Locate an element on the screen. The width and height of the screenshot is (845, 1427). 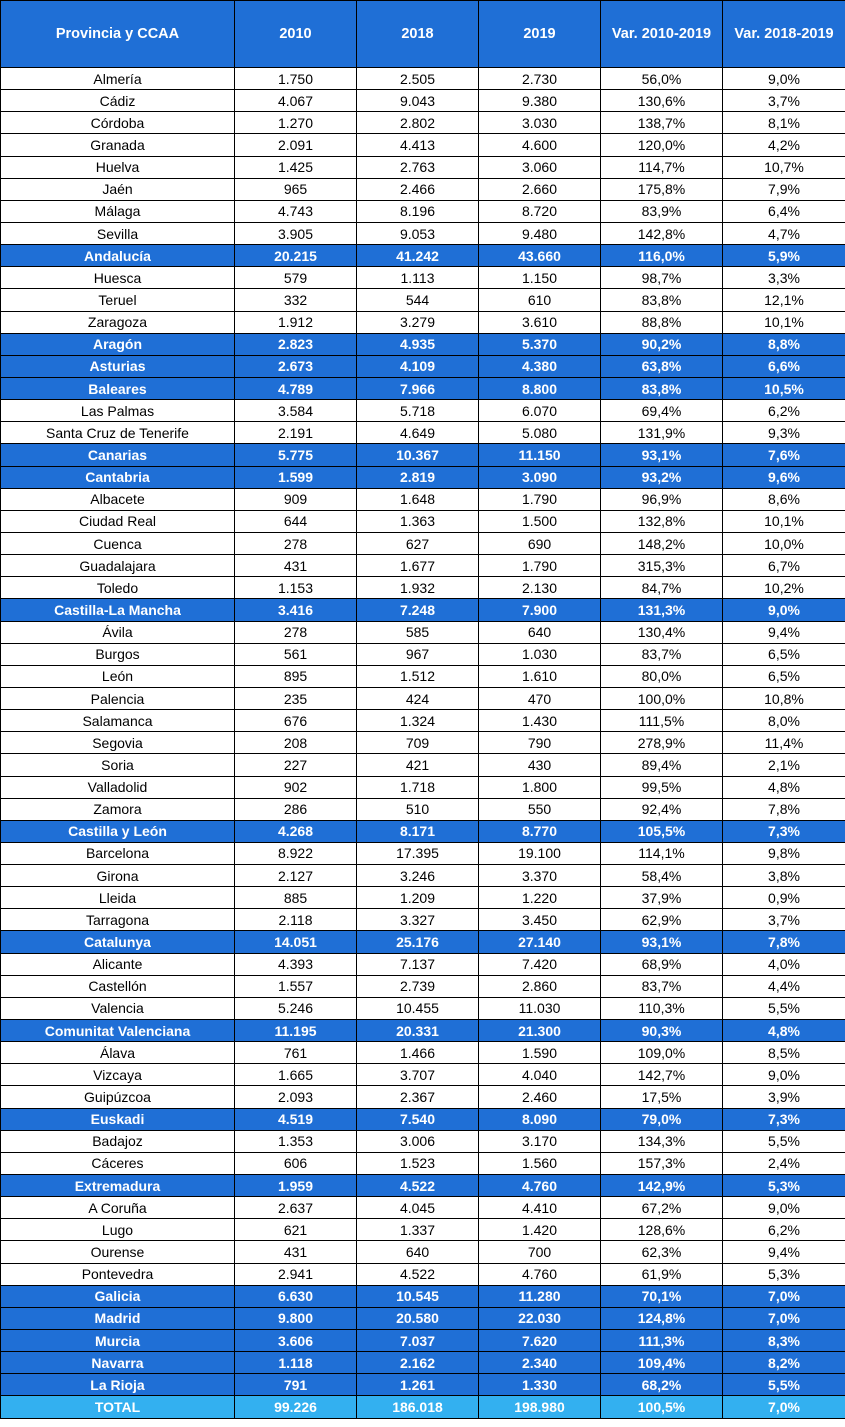
cell-2018: 2.763 is located at coordinates (417, 167).